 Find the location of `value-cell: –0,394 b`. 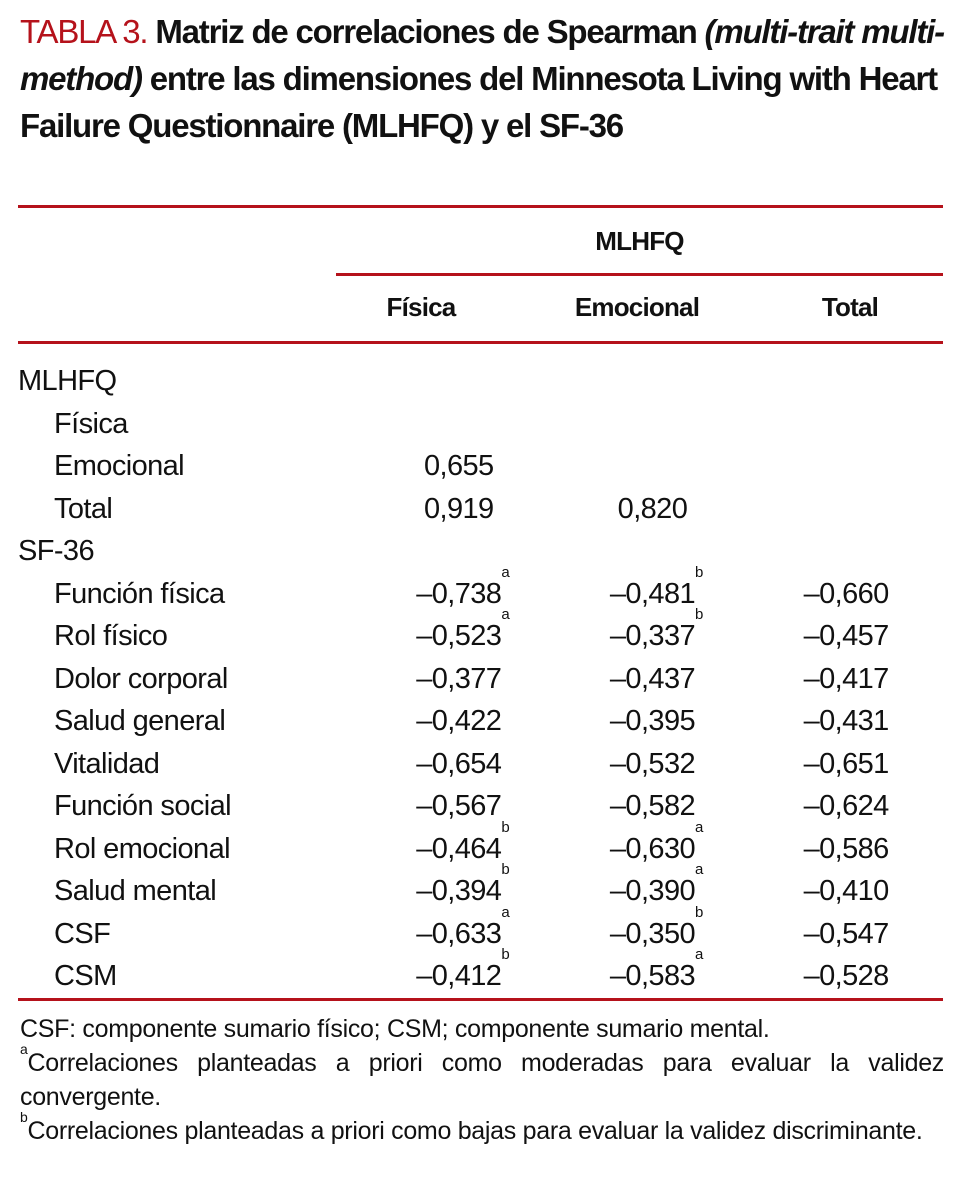

value-cell: –0,394 b is located at coordinates (459, 887).